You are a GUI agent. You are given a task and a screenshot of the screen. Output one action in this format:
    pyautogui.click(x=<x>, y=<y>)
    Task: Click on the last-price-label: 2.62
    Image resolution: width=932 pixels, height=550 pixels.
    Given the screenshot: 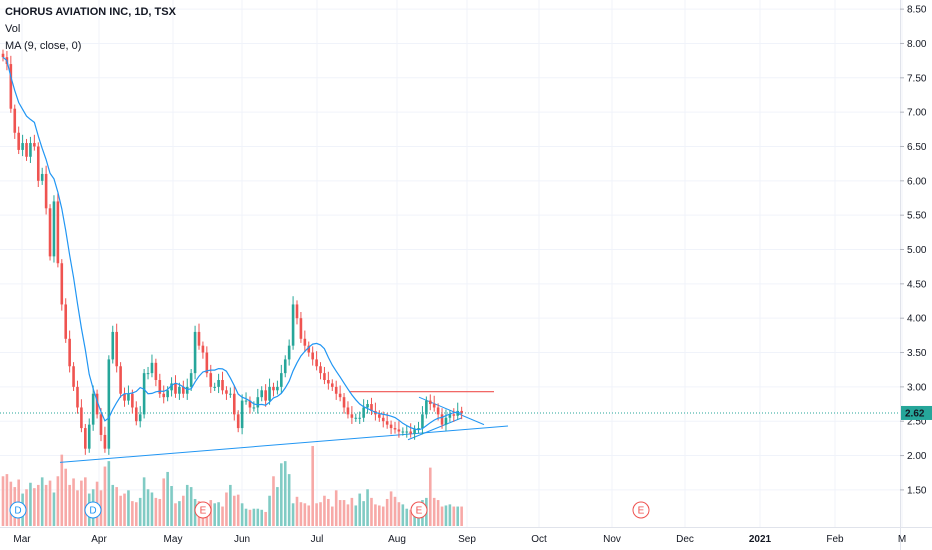 What is the action you would take?
    pyautogui.click(x=915, y=413)
    